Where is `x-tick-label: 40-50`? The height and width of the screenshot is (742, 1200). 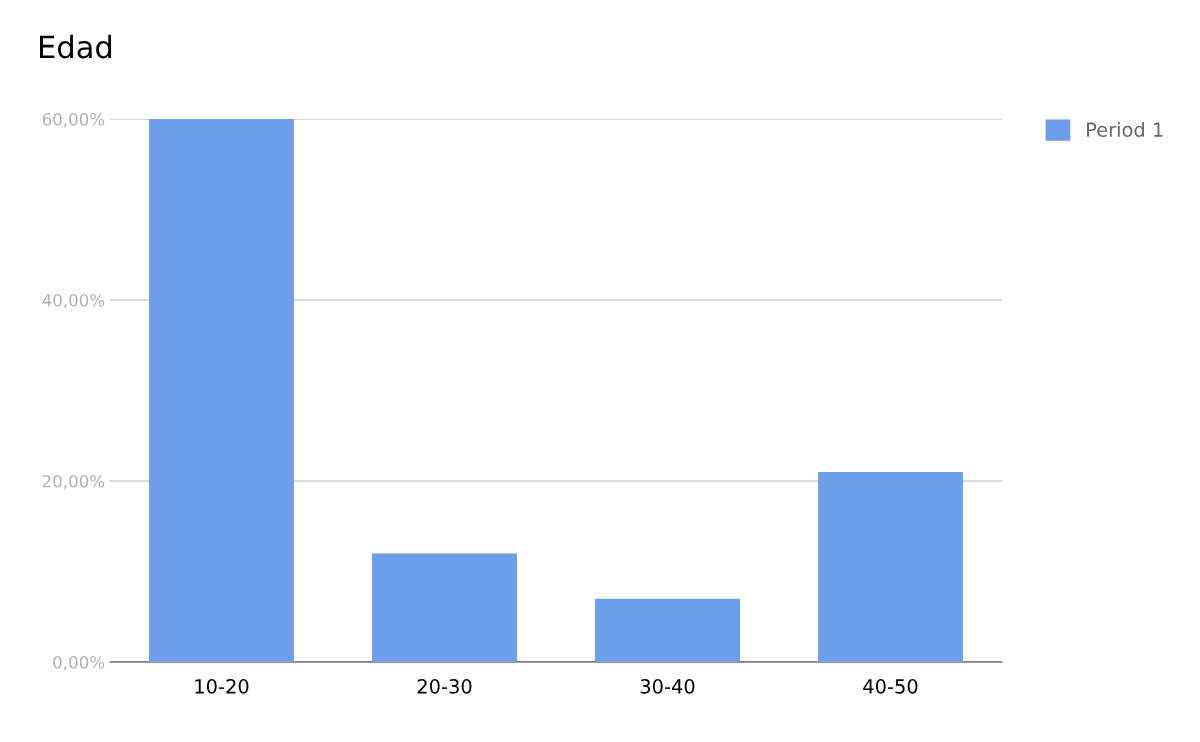
x-tick-label: 40-50 is located at coordinates (890, 686).